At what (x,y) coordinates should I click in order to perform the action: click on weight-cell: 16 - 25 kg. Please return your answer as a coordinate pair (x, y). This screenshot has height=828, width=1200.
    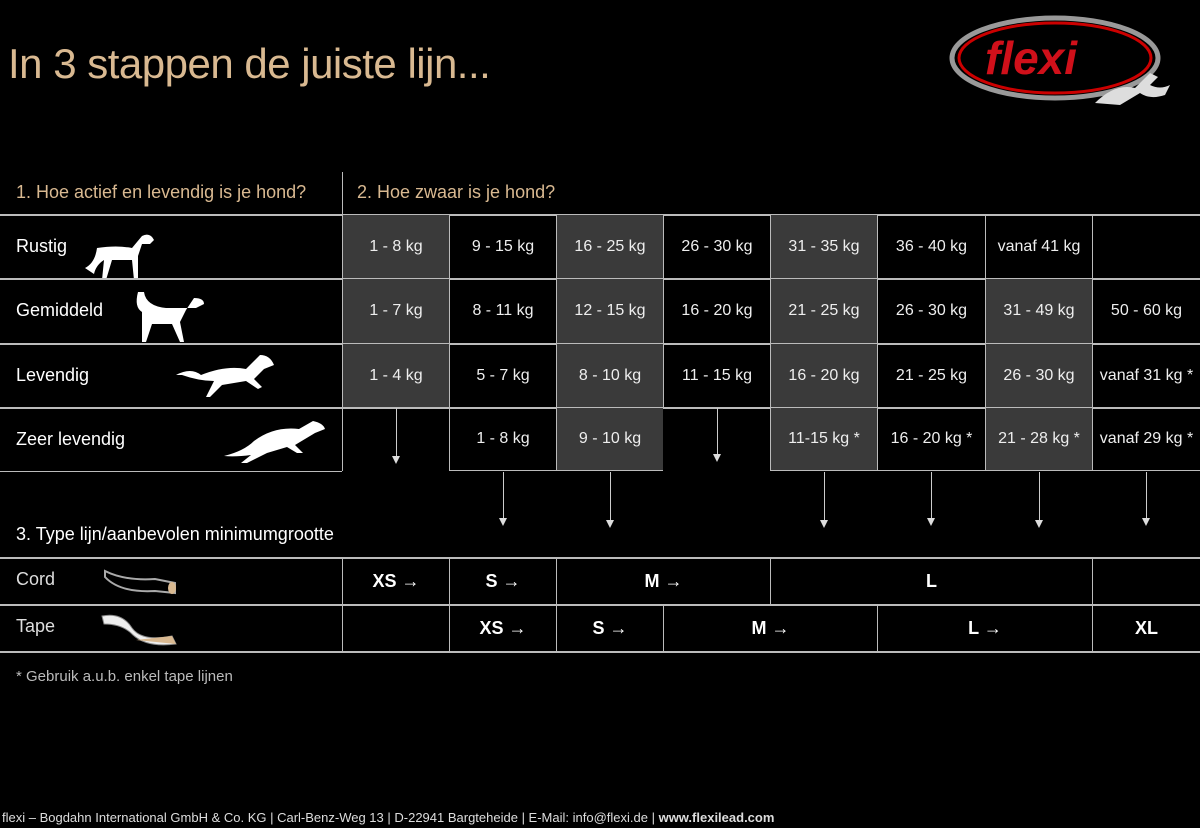
    Looking at the image, I should click on (609, 246).